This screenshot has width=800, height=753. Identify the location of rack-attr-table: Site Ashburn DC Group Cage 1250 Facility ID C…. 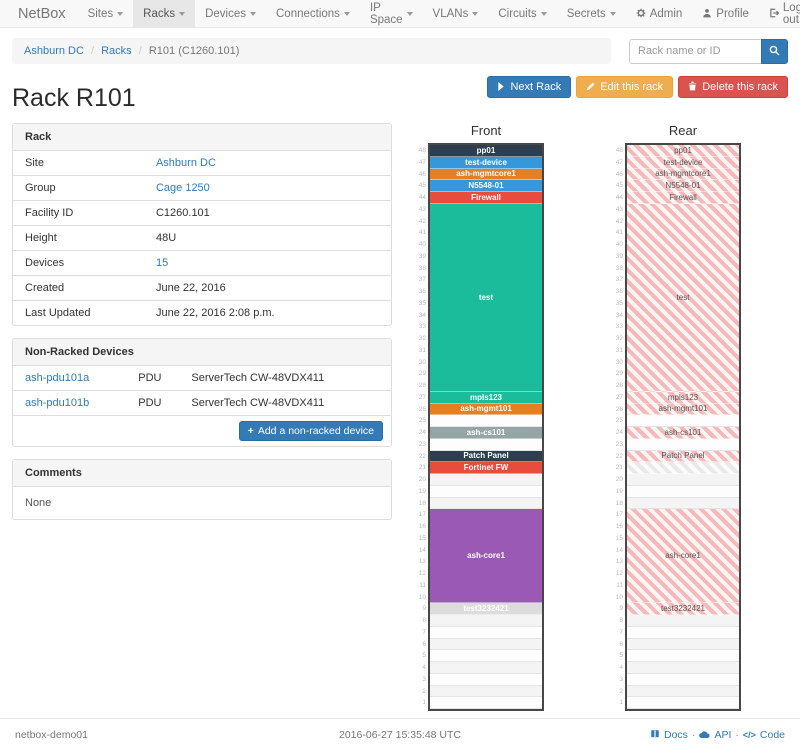
(202, 238).